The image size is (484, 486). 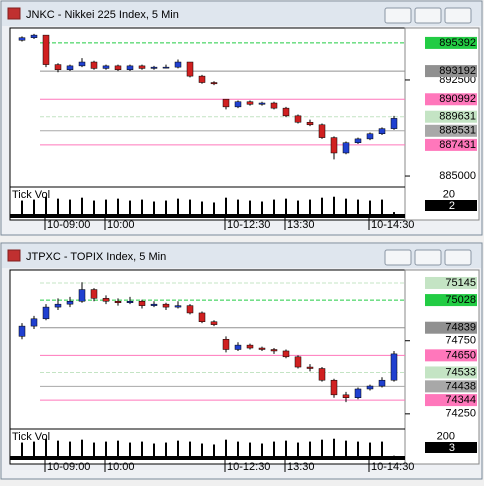 I want to click on time-tick-label: 13:30, so click(x=301, y=467).